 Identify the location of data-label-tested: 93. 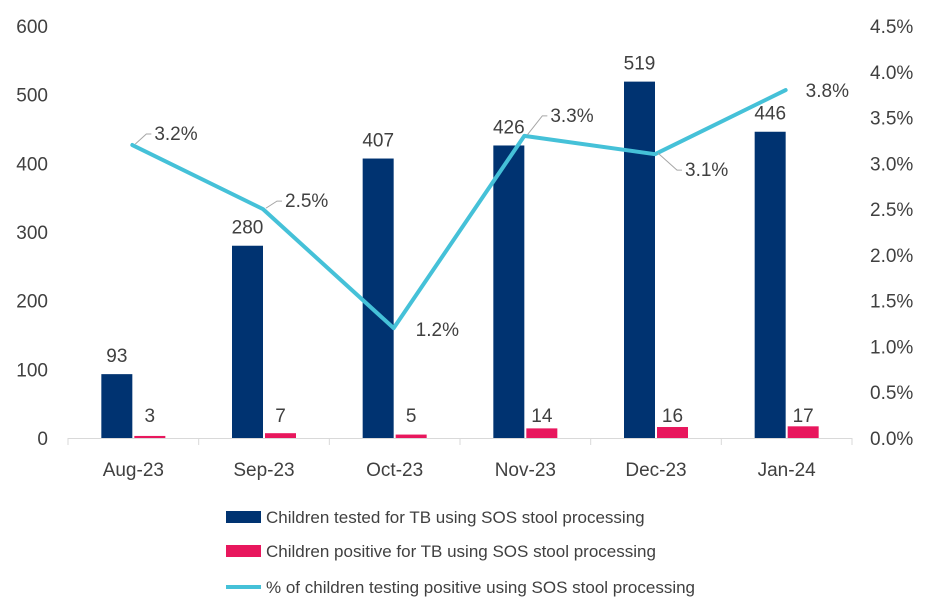
(116, 356).